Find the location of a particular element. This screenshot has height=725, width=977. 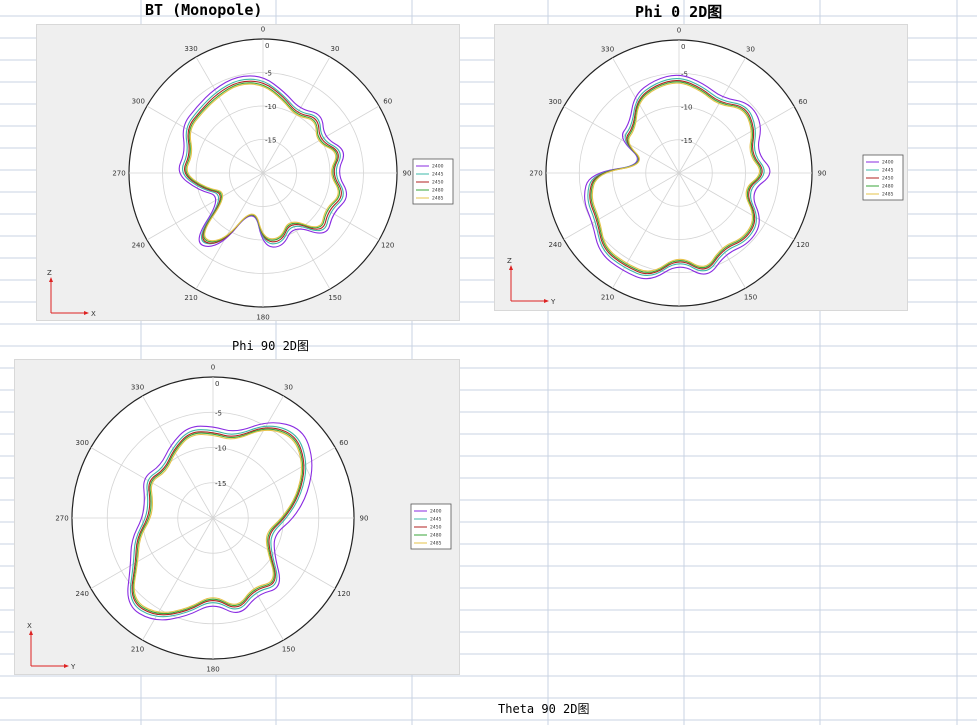

orientation-axes: XY is located at coordinates (51, 646).